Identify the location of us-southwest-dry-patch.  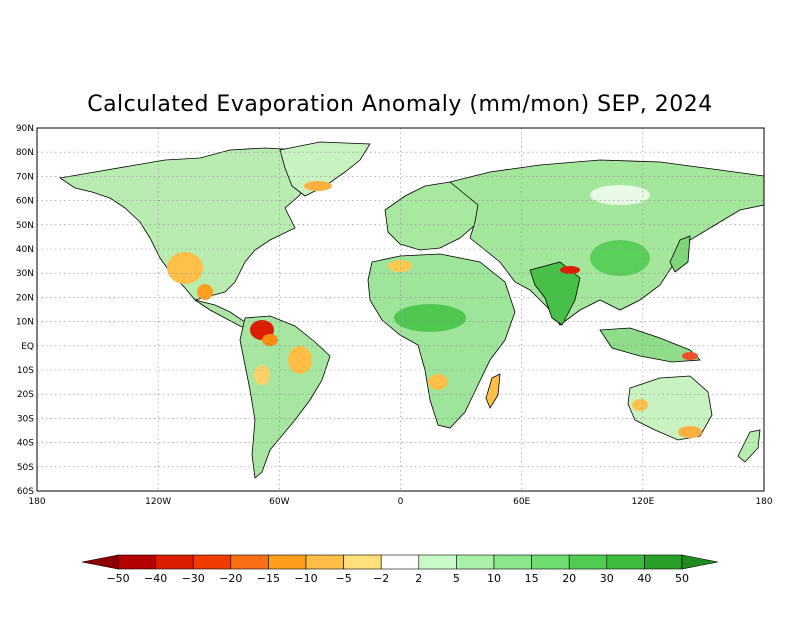
(185, 268).